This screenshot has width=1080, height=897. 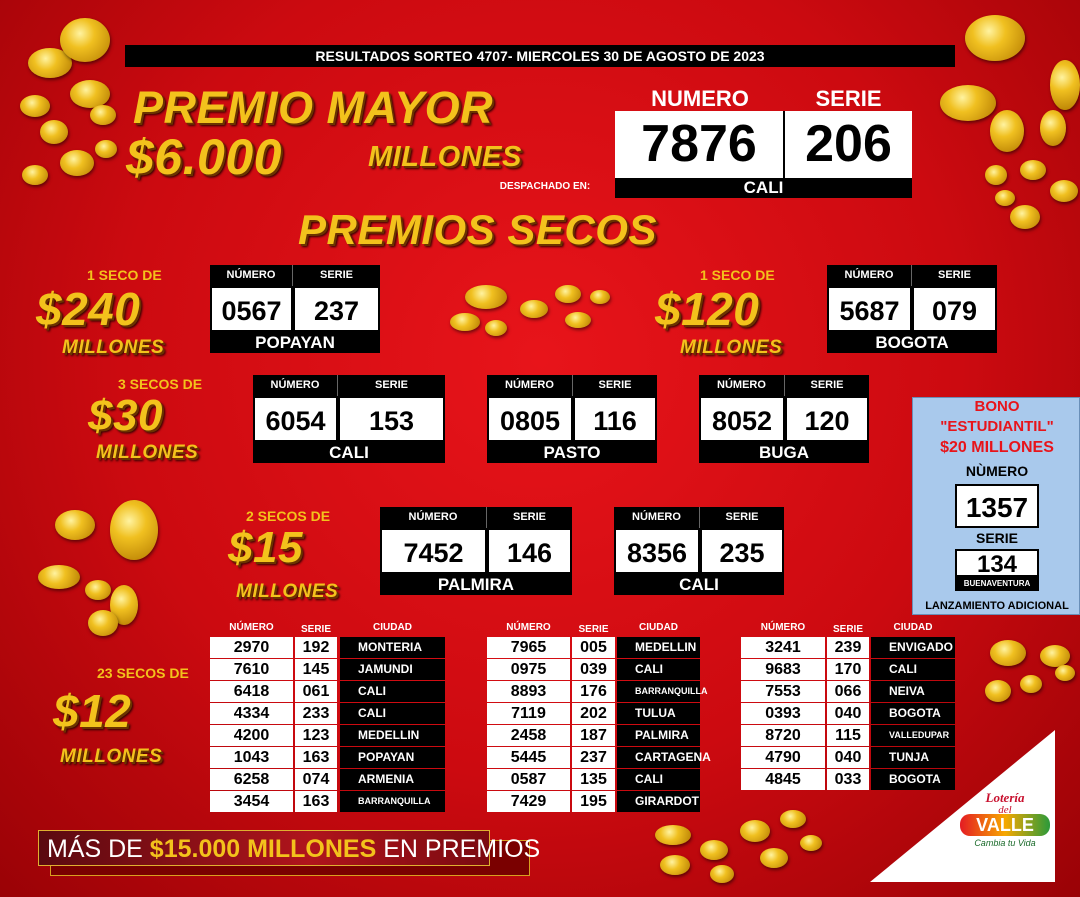 What do you see at coordinates (1005, 797) in the screenshot?
I see `logo-text: Lotería` at bounding box center [1005, 797].